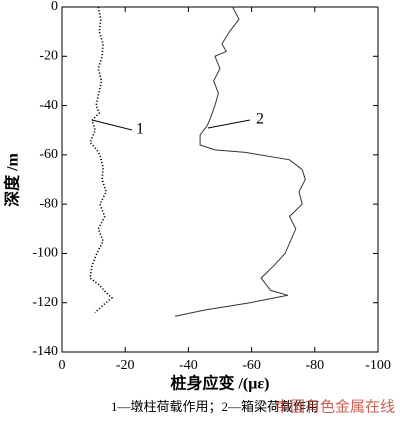  I want to click on y-tick-label: -80, so click(48, 203).